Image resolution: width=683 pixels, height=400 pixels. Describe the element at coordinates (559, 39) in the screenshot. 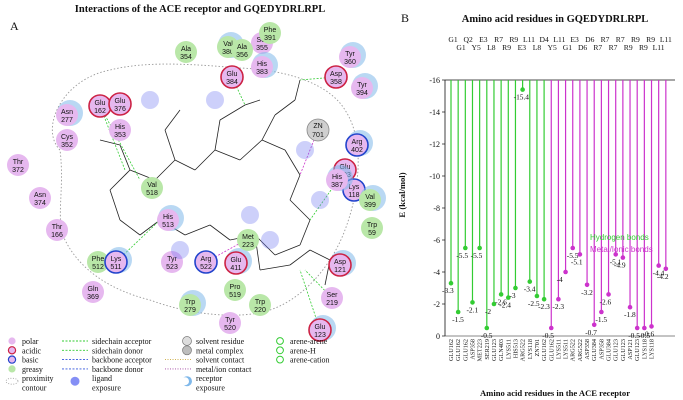

I see `peptide-residue-label: L11` at that location.